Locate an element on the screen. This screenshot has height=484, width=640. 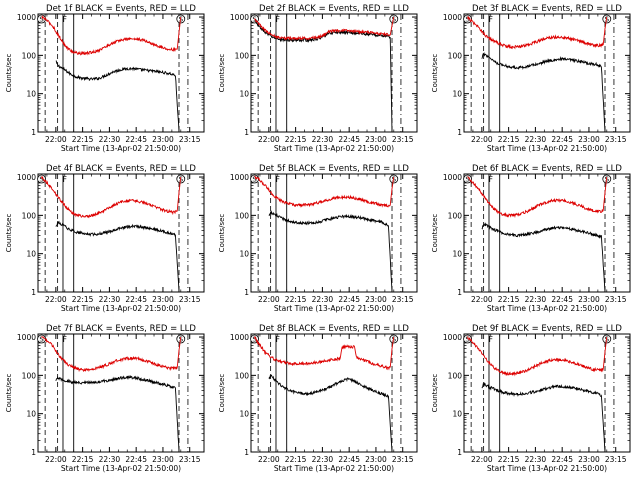
chart-title: Det 4f BLACK = Events, RED = LLD is located at coordinates (121, 169).